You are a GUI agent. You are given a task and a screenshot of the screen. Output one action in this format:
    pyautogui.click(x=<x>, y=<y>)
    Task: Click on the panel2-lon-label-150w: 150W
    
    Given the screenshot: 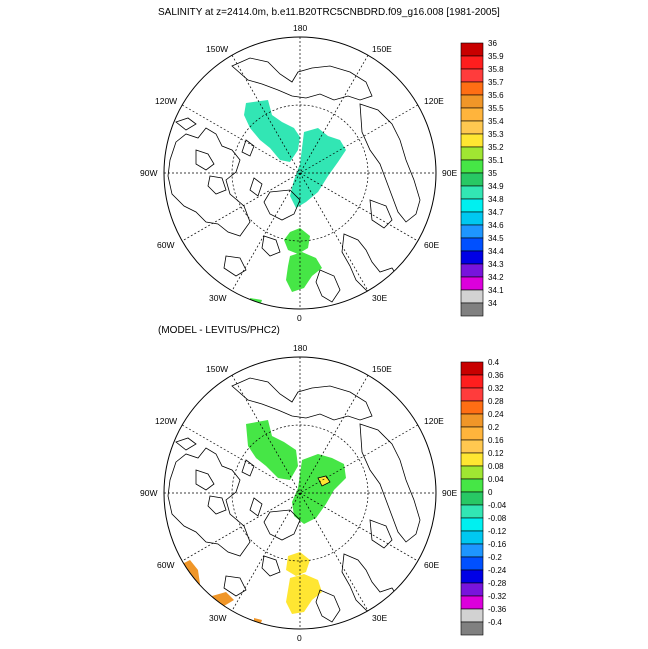 What is the action you would take?
    pyautogui.click(x=217, y=369)
    